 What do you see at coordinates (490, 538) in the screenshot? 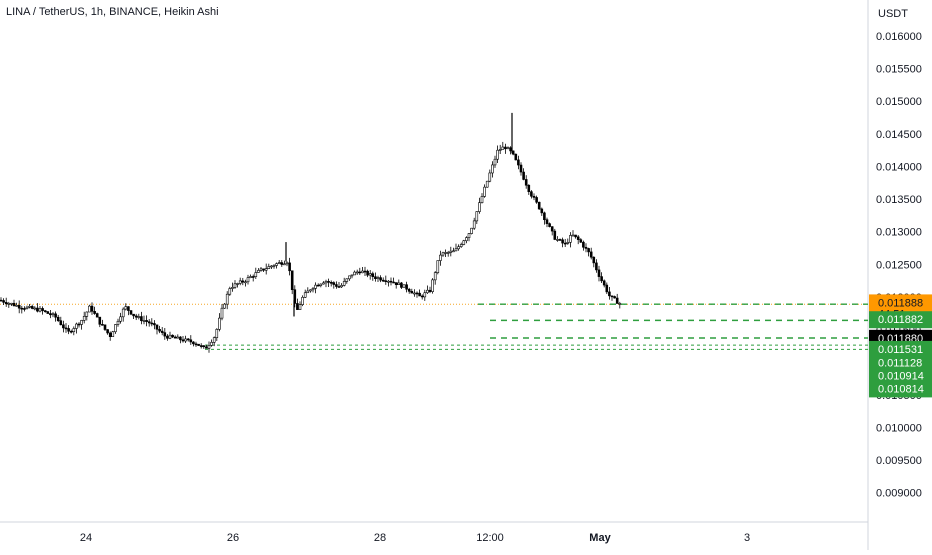
I see `x-tick-label: 12:00` at bounding box center [490, 538].